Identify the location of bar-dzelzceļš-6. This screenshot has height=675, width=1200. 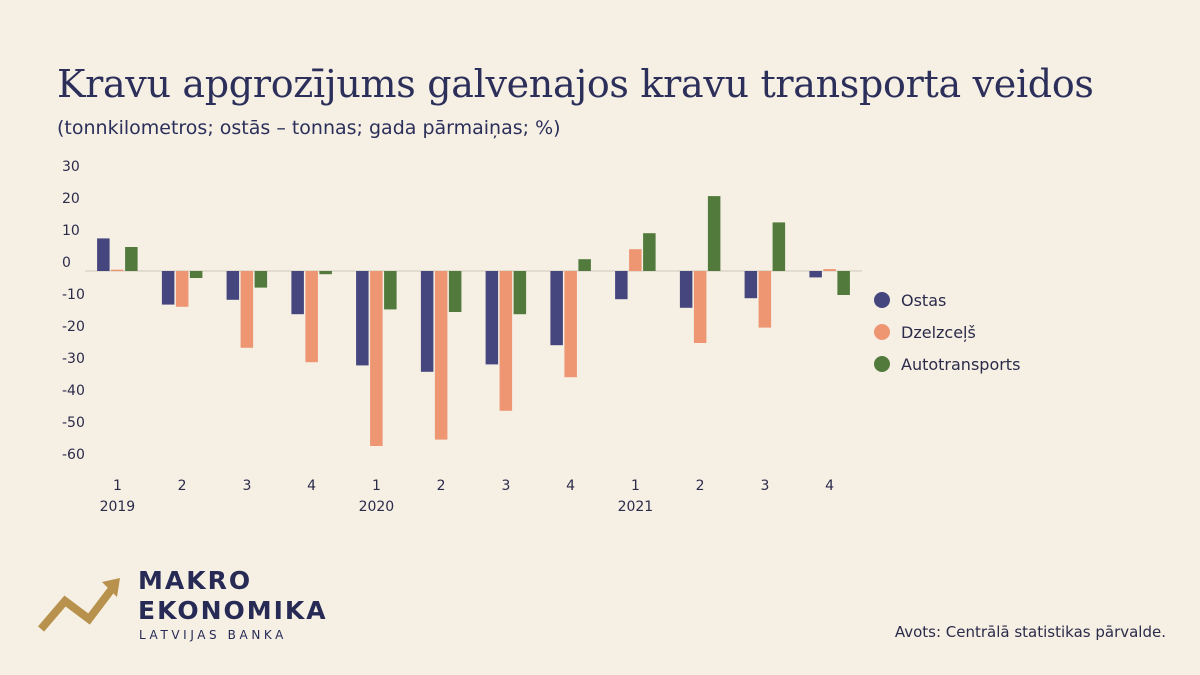
(506, 341).